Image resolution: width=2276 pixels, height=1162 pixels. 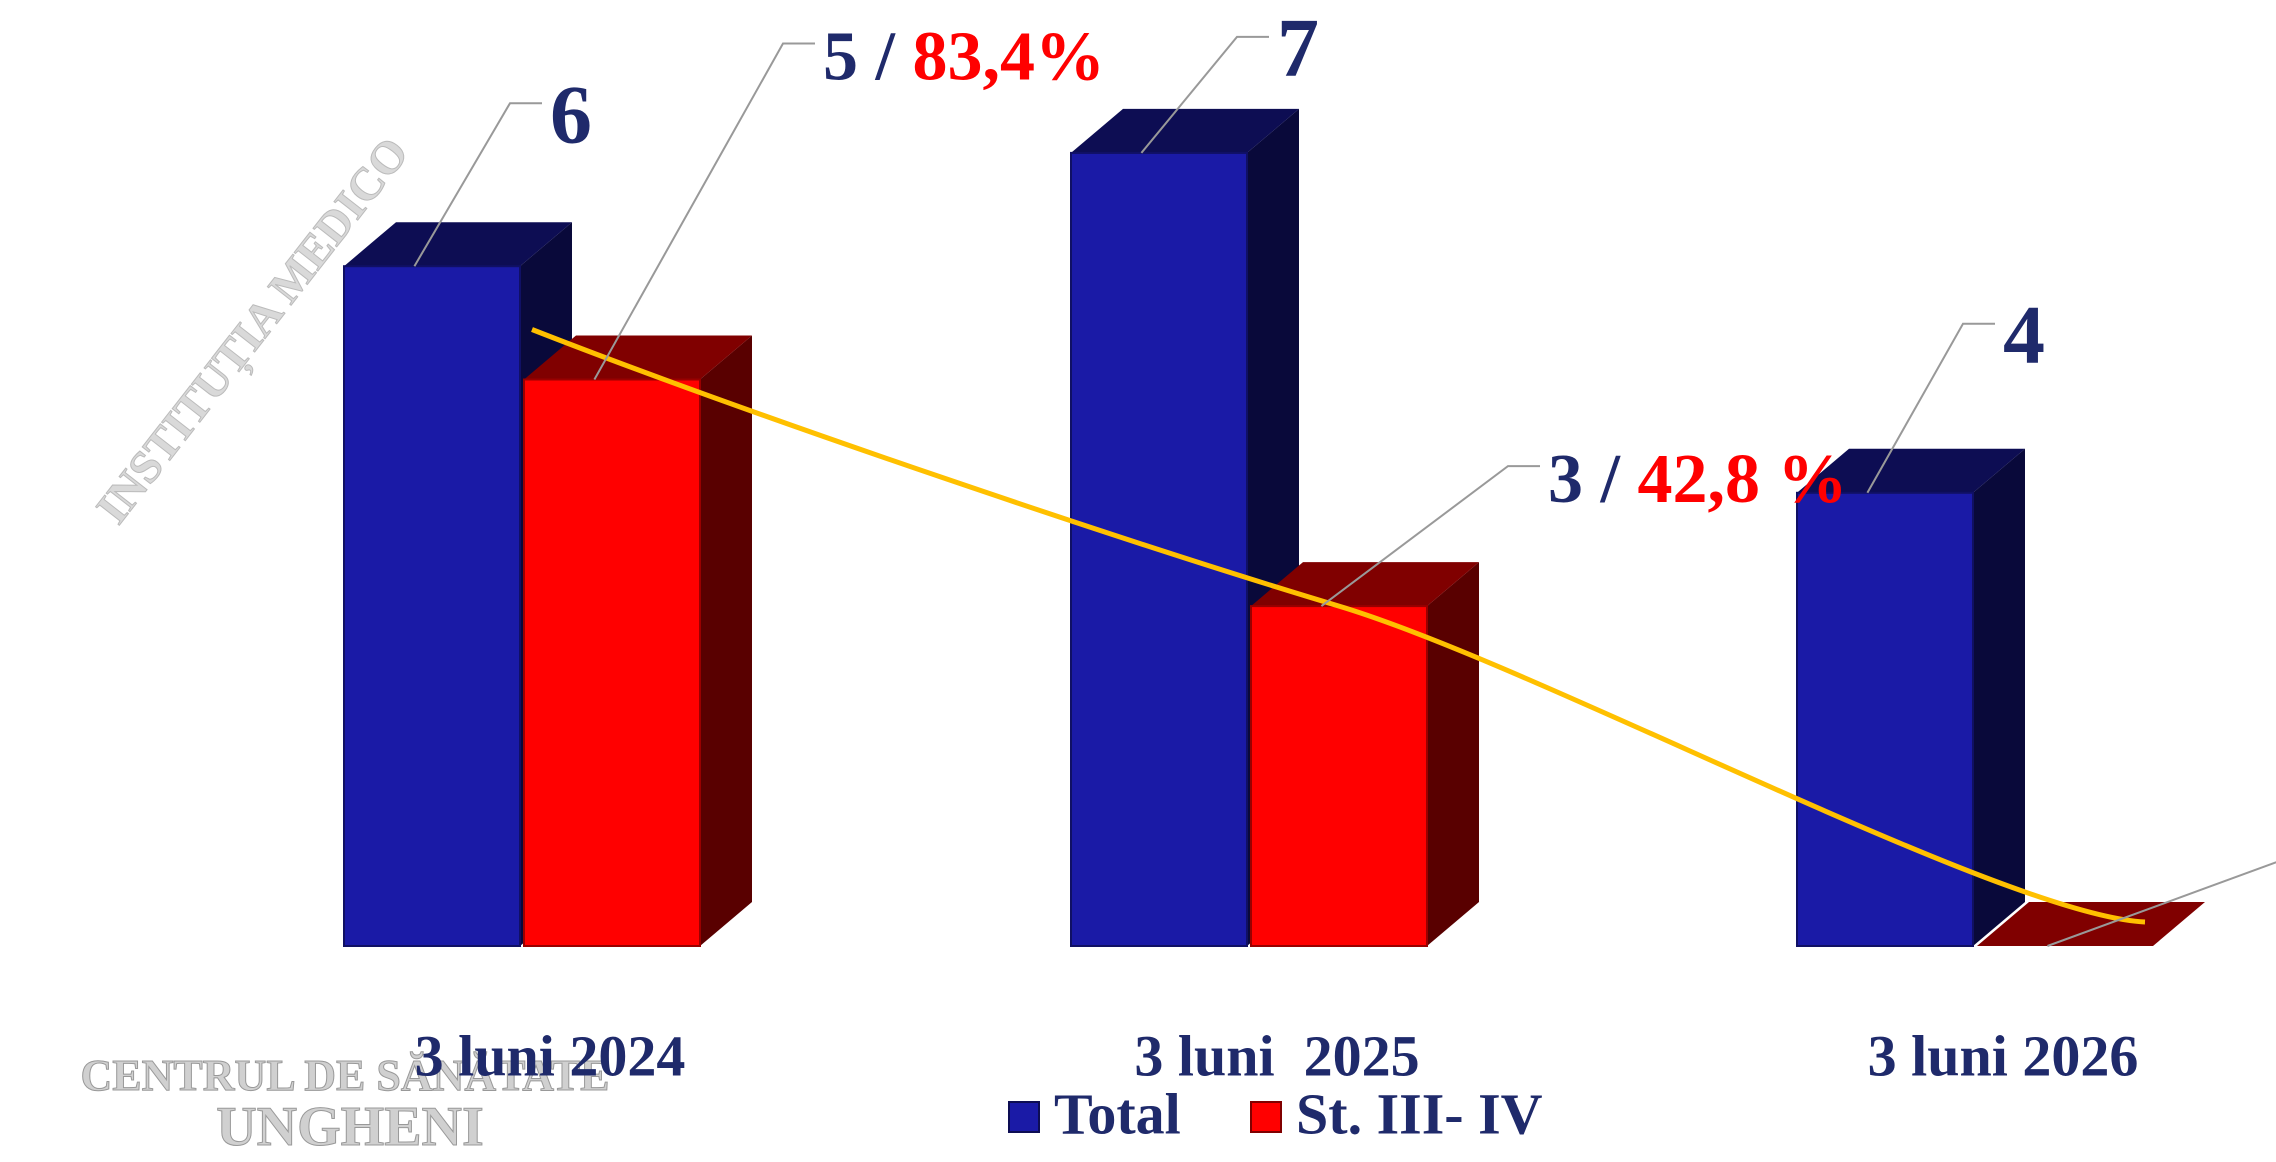 What do you see at coordinates (550, 1055) in the screenshot?
I see `x-tick-label: 3 luni 2024` at bounding box center [550, 1055].